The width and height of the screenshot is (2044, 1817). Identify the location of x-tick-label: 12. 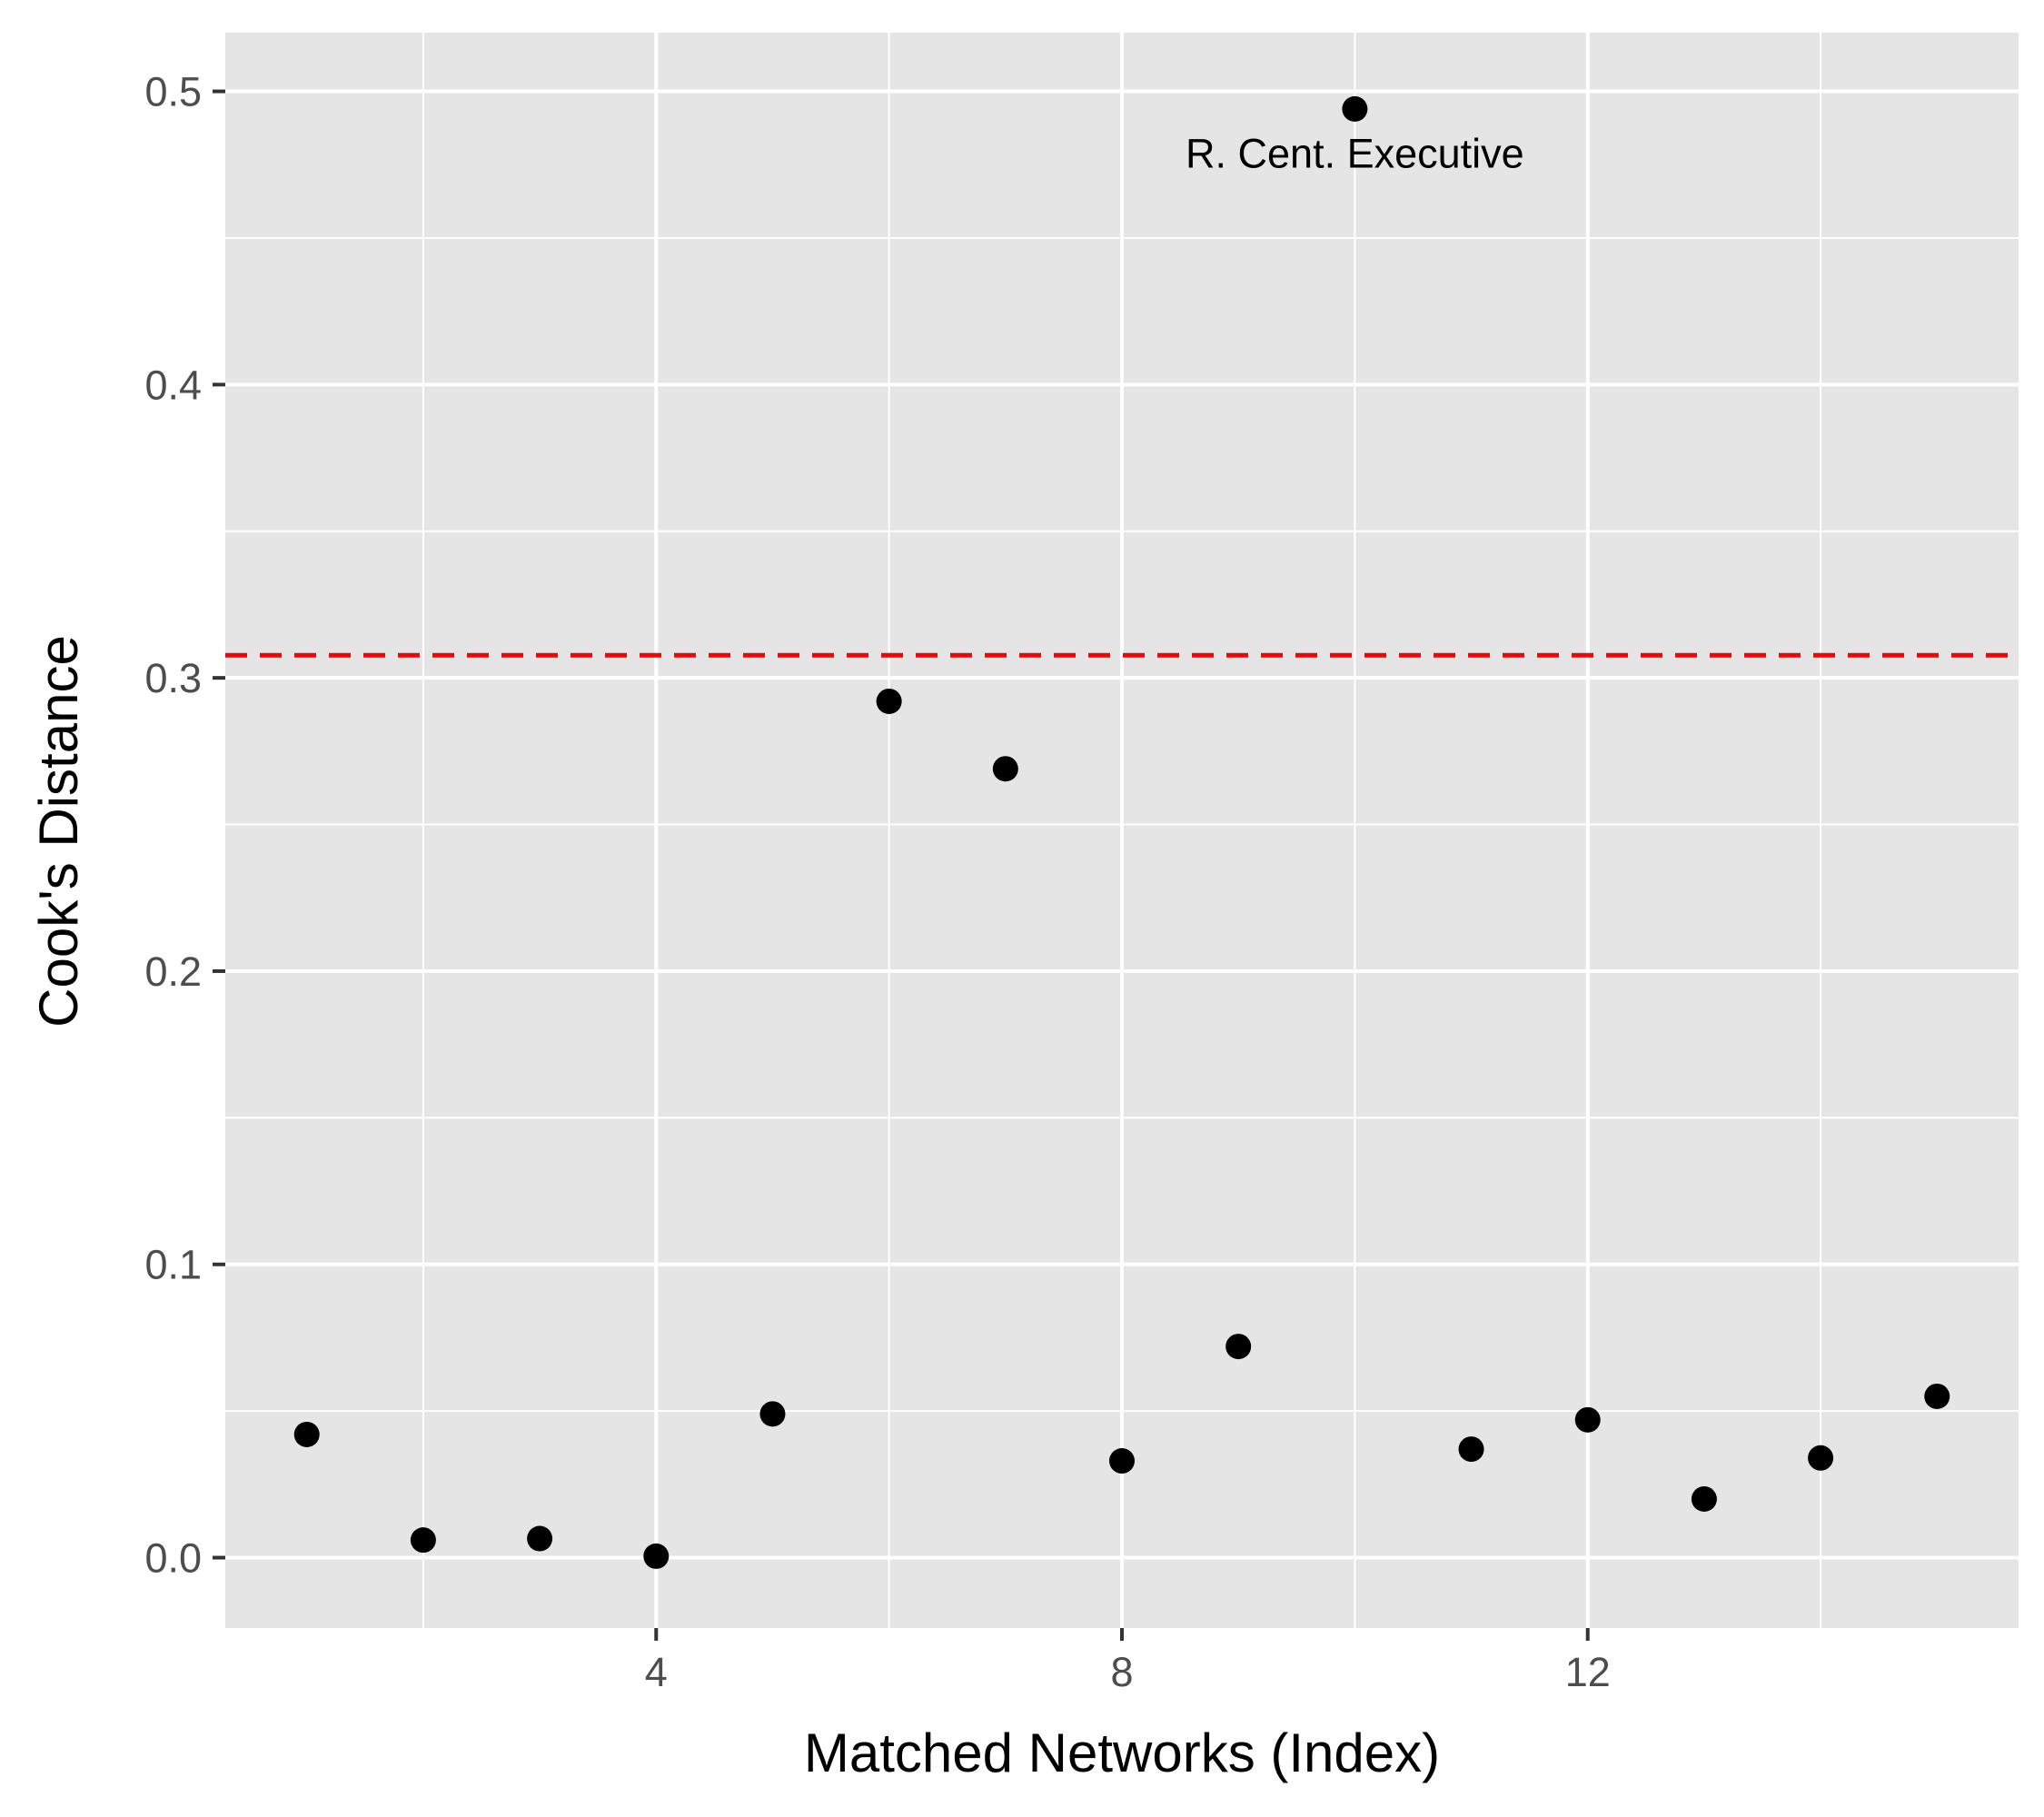
(1588, 1672).